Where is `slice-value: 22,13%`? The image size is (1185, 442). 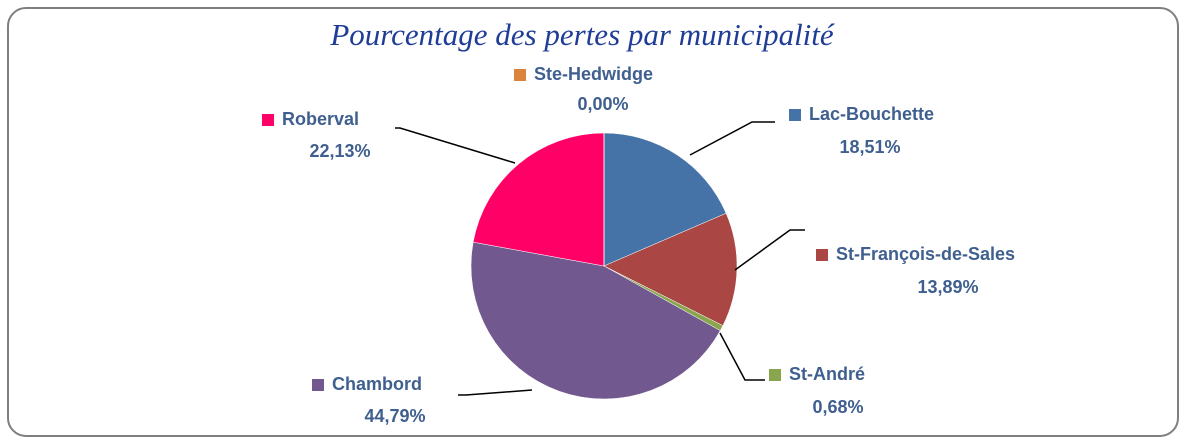 slice-value: 22,13% is located at coordinates (339, 151).